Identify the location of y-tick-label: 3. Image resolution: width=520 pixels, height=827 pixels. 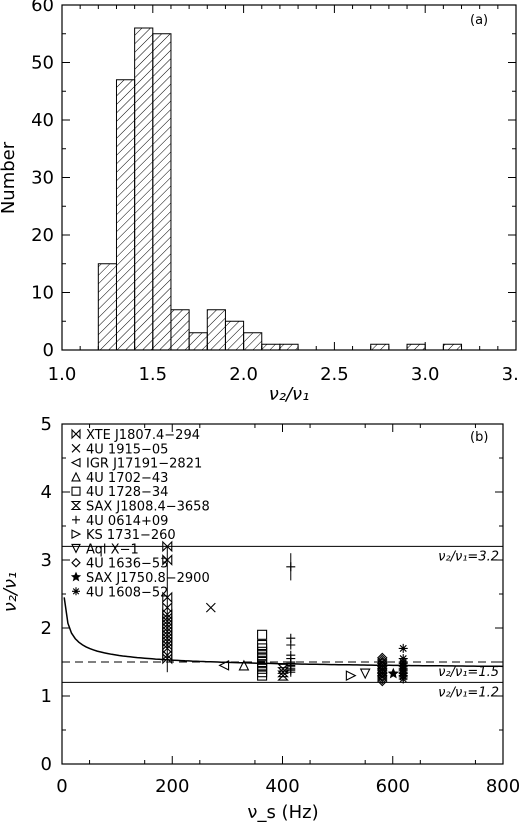
(46, 560).